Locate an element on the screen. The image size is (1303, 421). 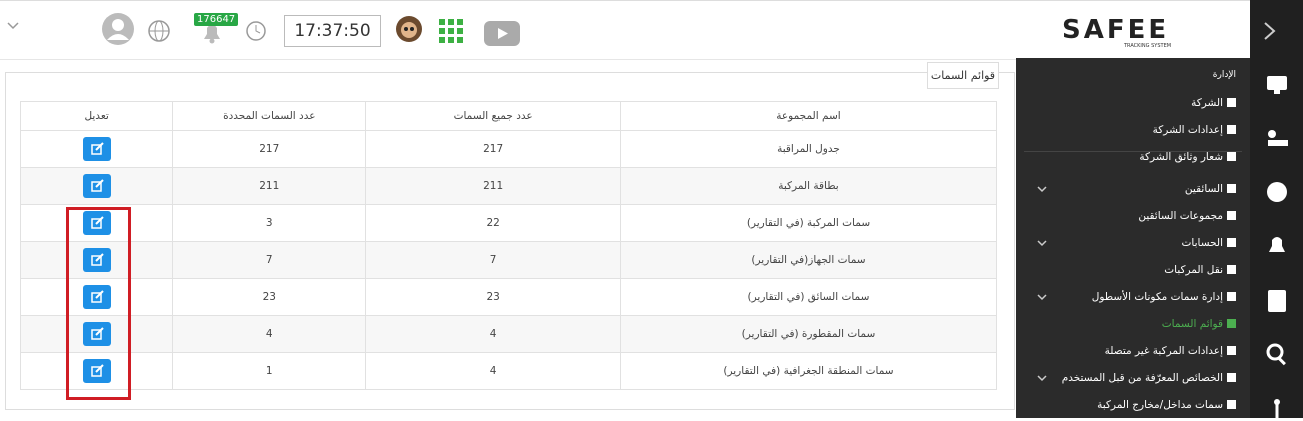
table-row: 7 7 سمات الجهاز(في التقارير) is located at coordinates (508, 260).